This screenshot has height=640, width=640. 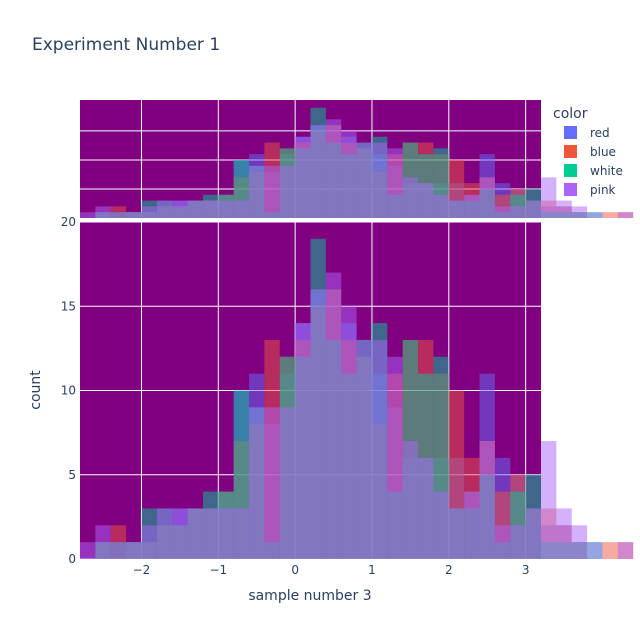 I want to click on y-tick-label: 20, so click(x=68, y=222).